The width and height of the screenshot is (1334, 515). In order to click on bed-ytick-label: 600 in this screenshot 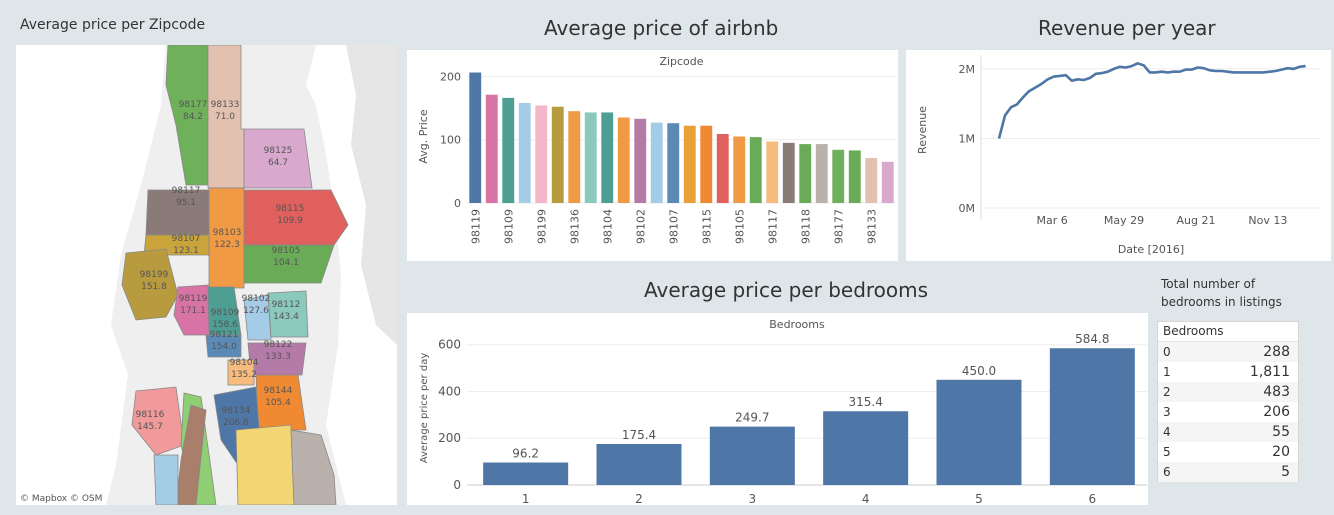, I will do `click(449, 345)`.